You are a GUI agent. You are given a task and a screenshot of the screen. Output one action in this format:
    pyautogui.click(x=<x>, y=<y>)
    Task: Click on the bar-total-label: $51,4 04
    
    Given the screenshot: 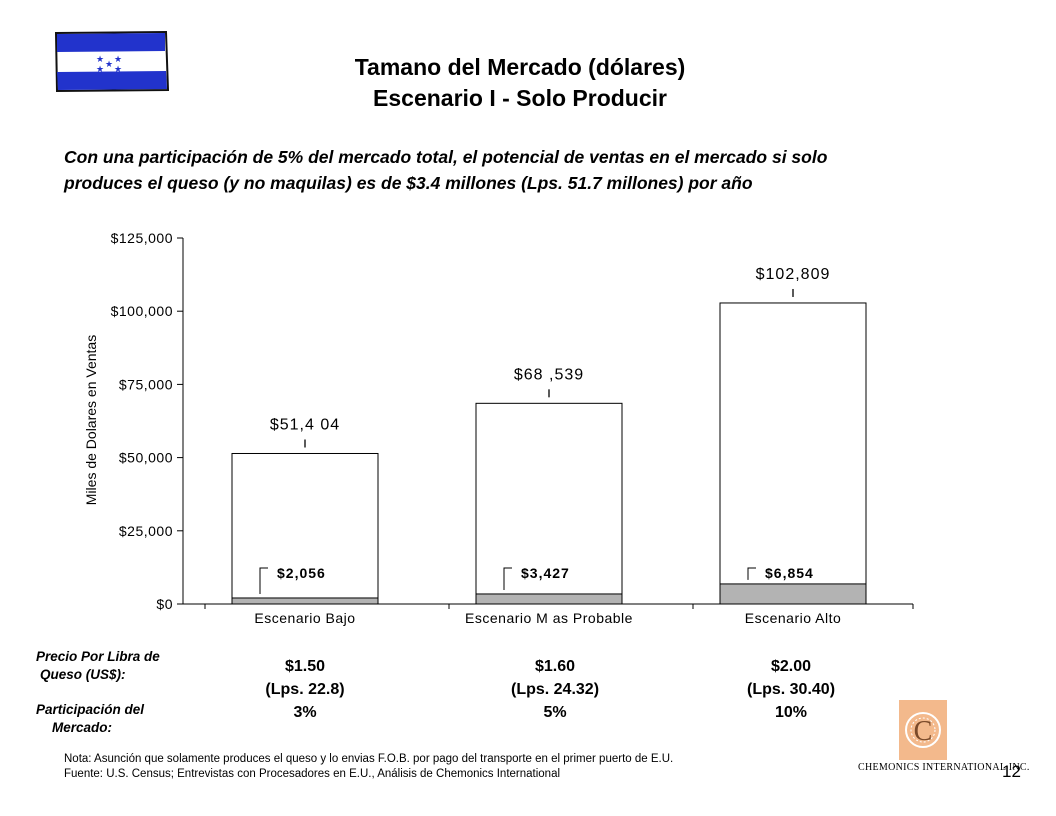 What is the action you would take?
    pyautogui.click(x=305, y=424)
    